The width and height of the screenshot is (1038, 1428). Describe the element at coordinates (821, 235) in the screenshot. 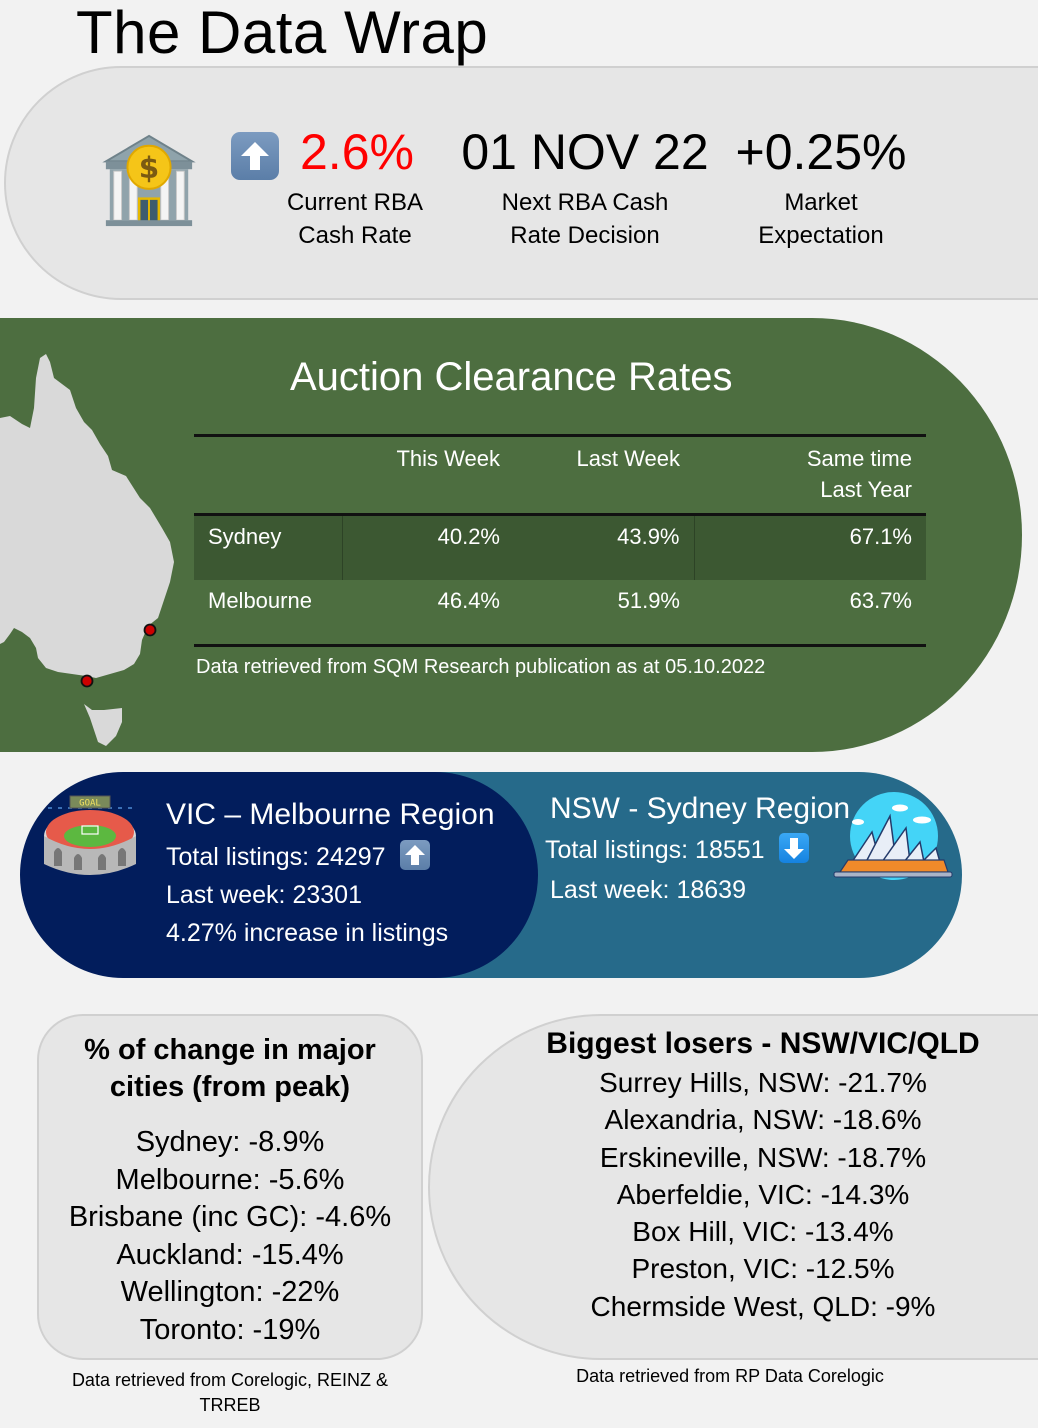

I see `market-expectation-label-2: Expectation` at that location.